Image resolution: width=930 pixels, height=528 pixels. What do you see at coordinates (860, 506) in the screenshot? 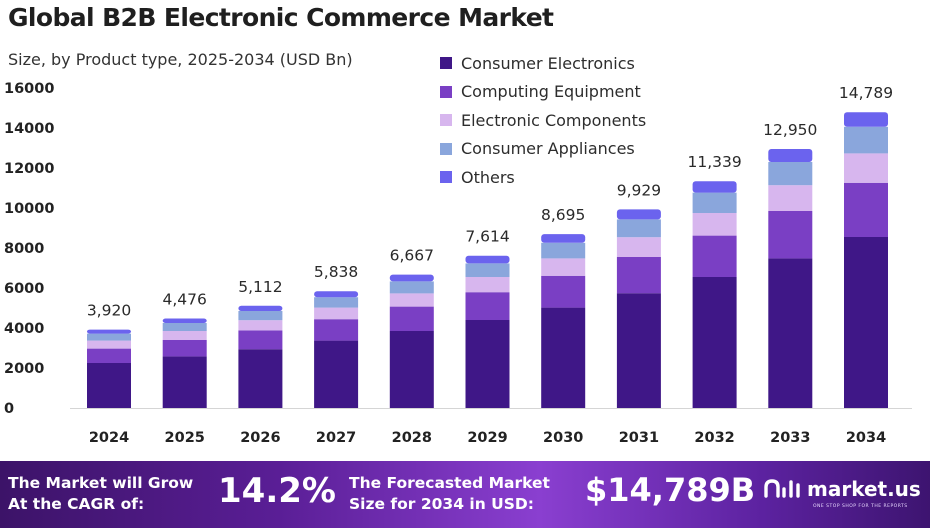
I see `brand-tagline: ONE STOP SHOP FOR THE REPORTS` at bounding box center [860, 506].